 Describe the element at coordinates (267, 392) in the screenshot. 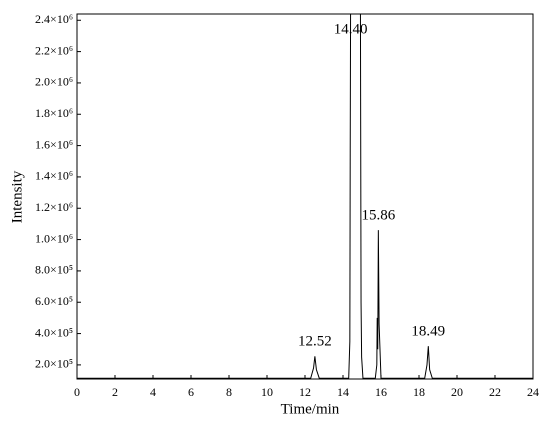

I see `x-tick-label: 10` at that location.